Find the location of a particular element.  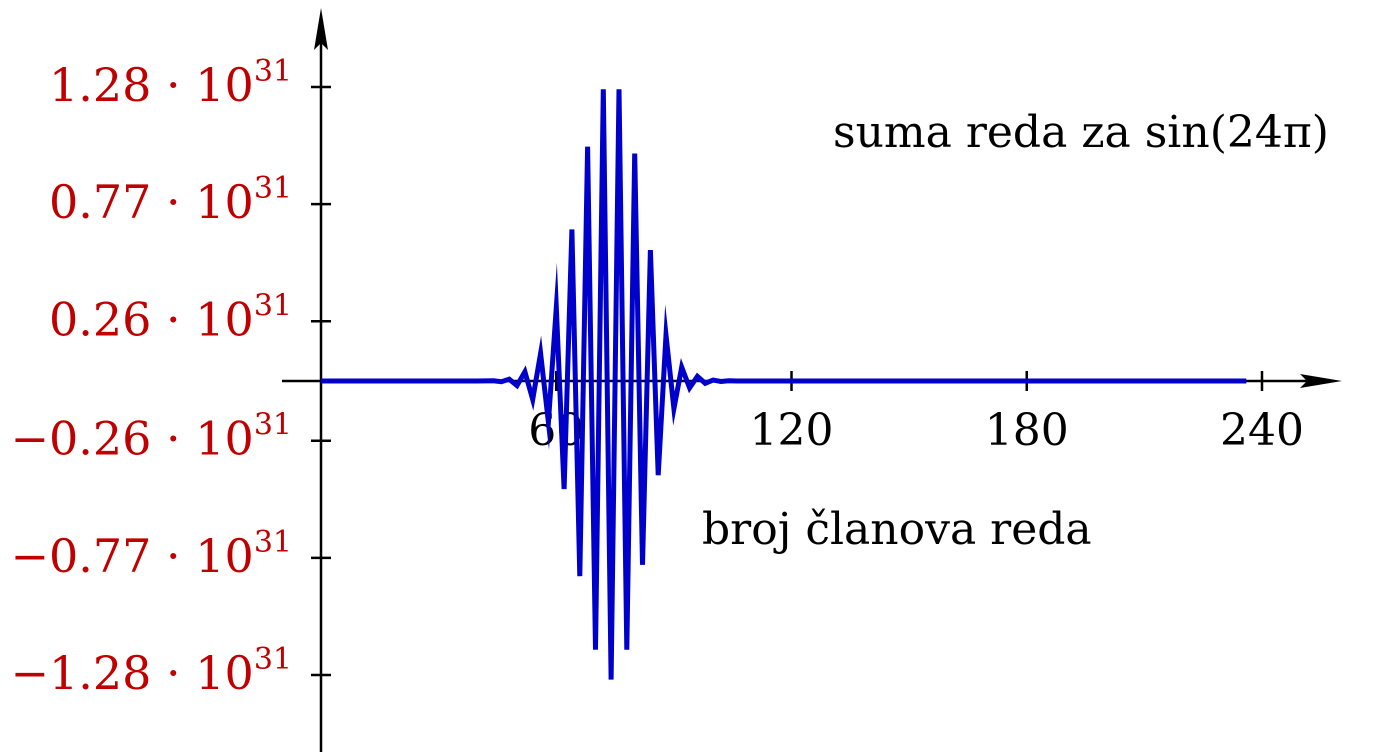

y-tick-mantissa: −1.28 · 10 is located at coordinates (131, 673).